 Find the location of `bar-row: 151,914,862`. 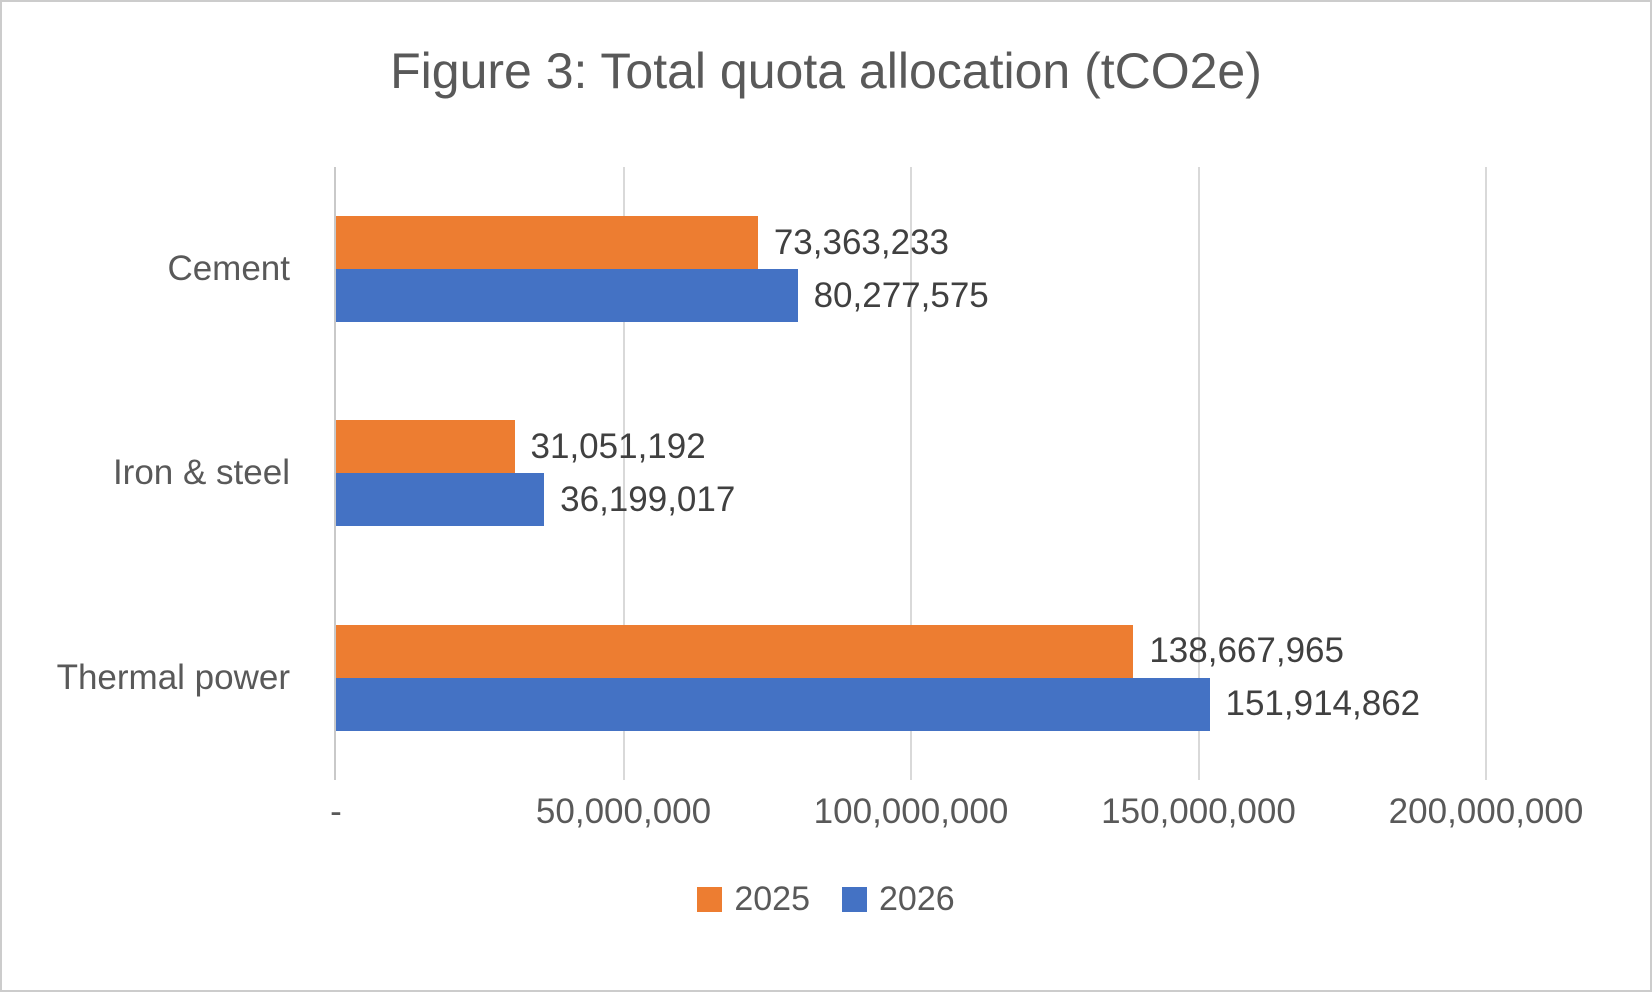

bar-row: 151,914,862 is located at coordinates (911, 704).